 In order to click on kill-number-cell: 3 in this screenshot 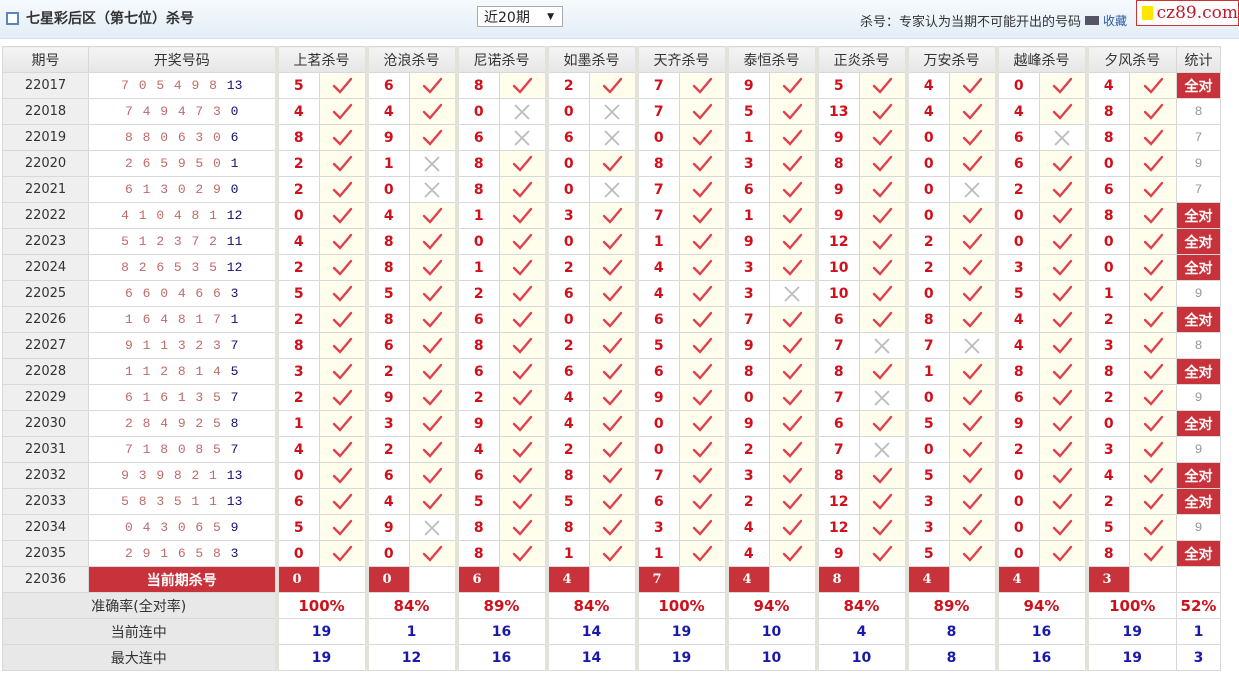, I will do `click(747, 163)`.